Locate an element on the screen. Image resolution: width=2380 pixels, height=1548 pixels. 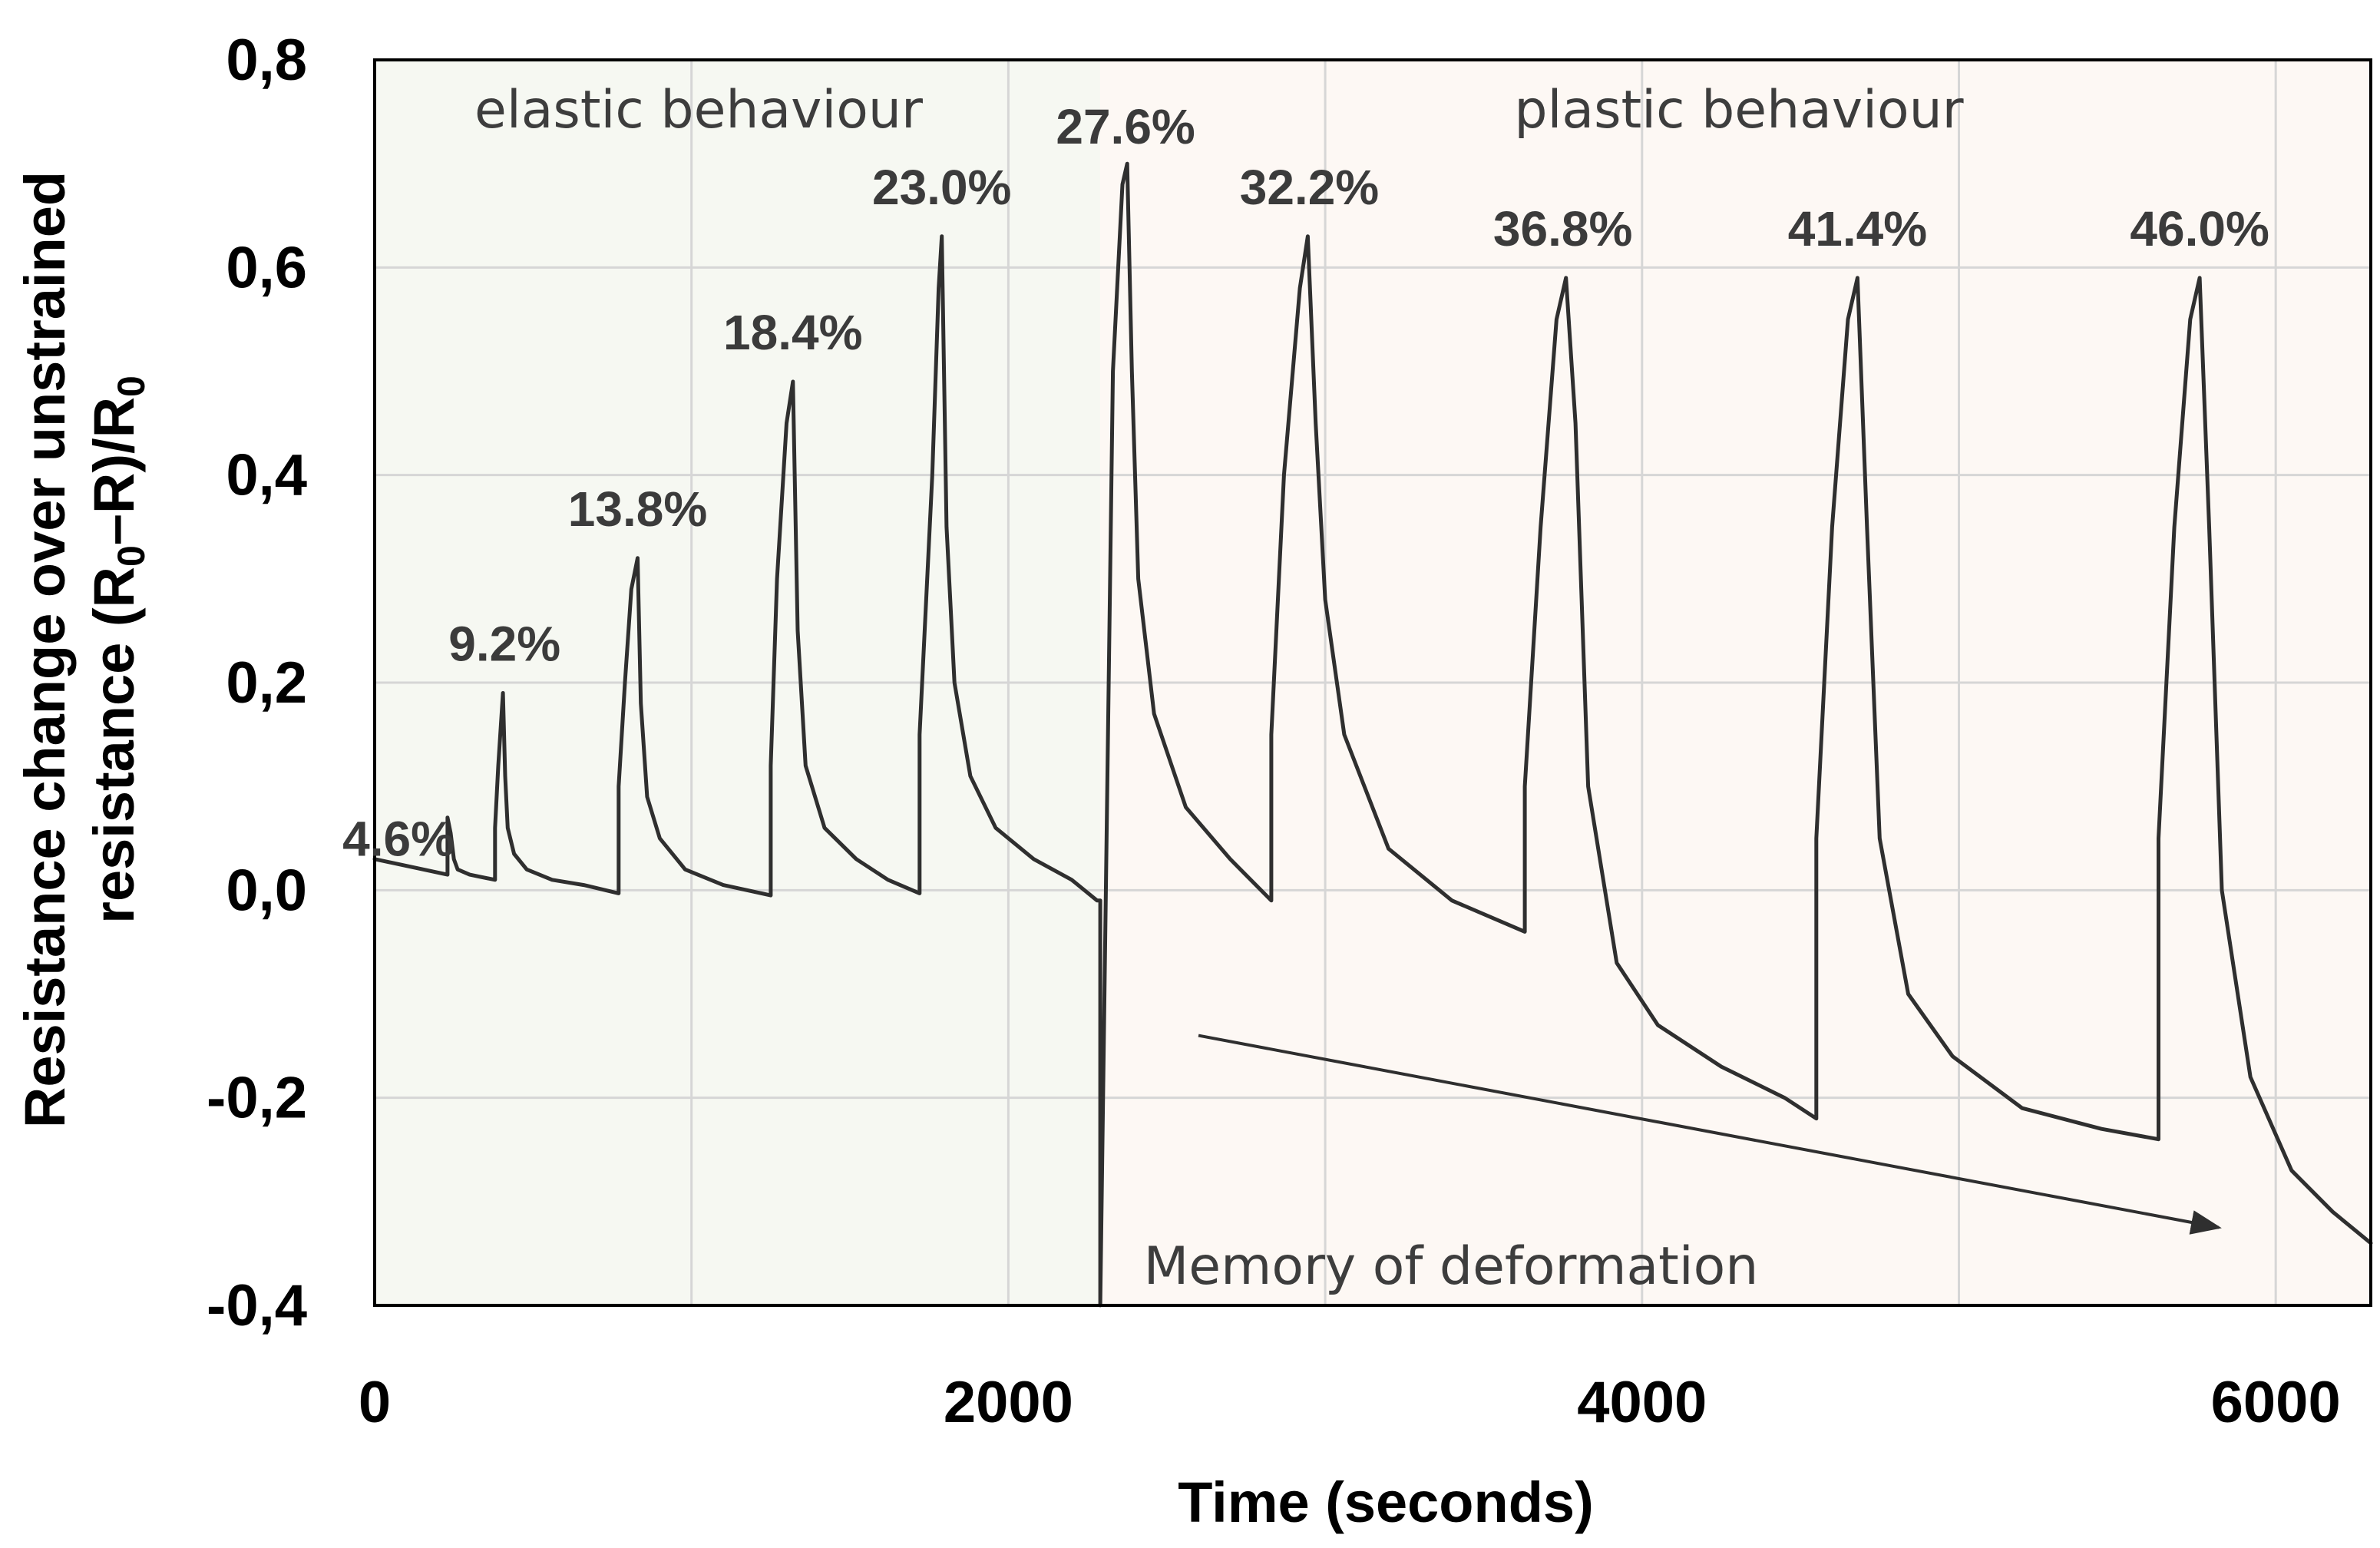
y-axis-title-part2: –R)/R is located at coordinates (114, 471).